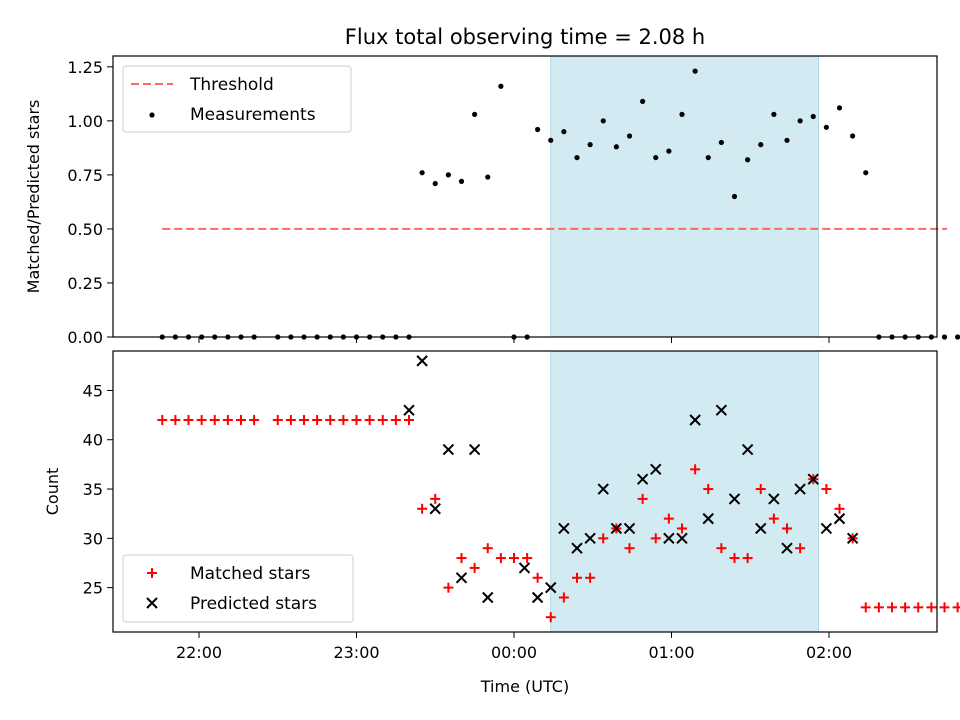  Describe the element at coordinates (253, 115) in the screenshot. I see `legend-measurement-label: Measurements` at that location.